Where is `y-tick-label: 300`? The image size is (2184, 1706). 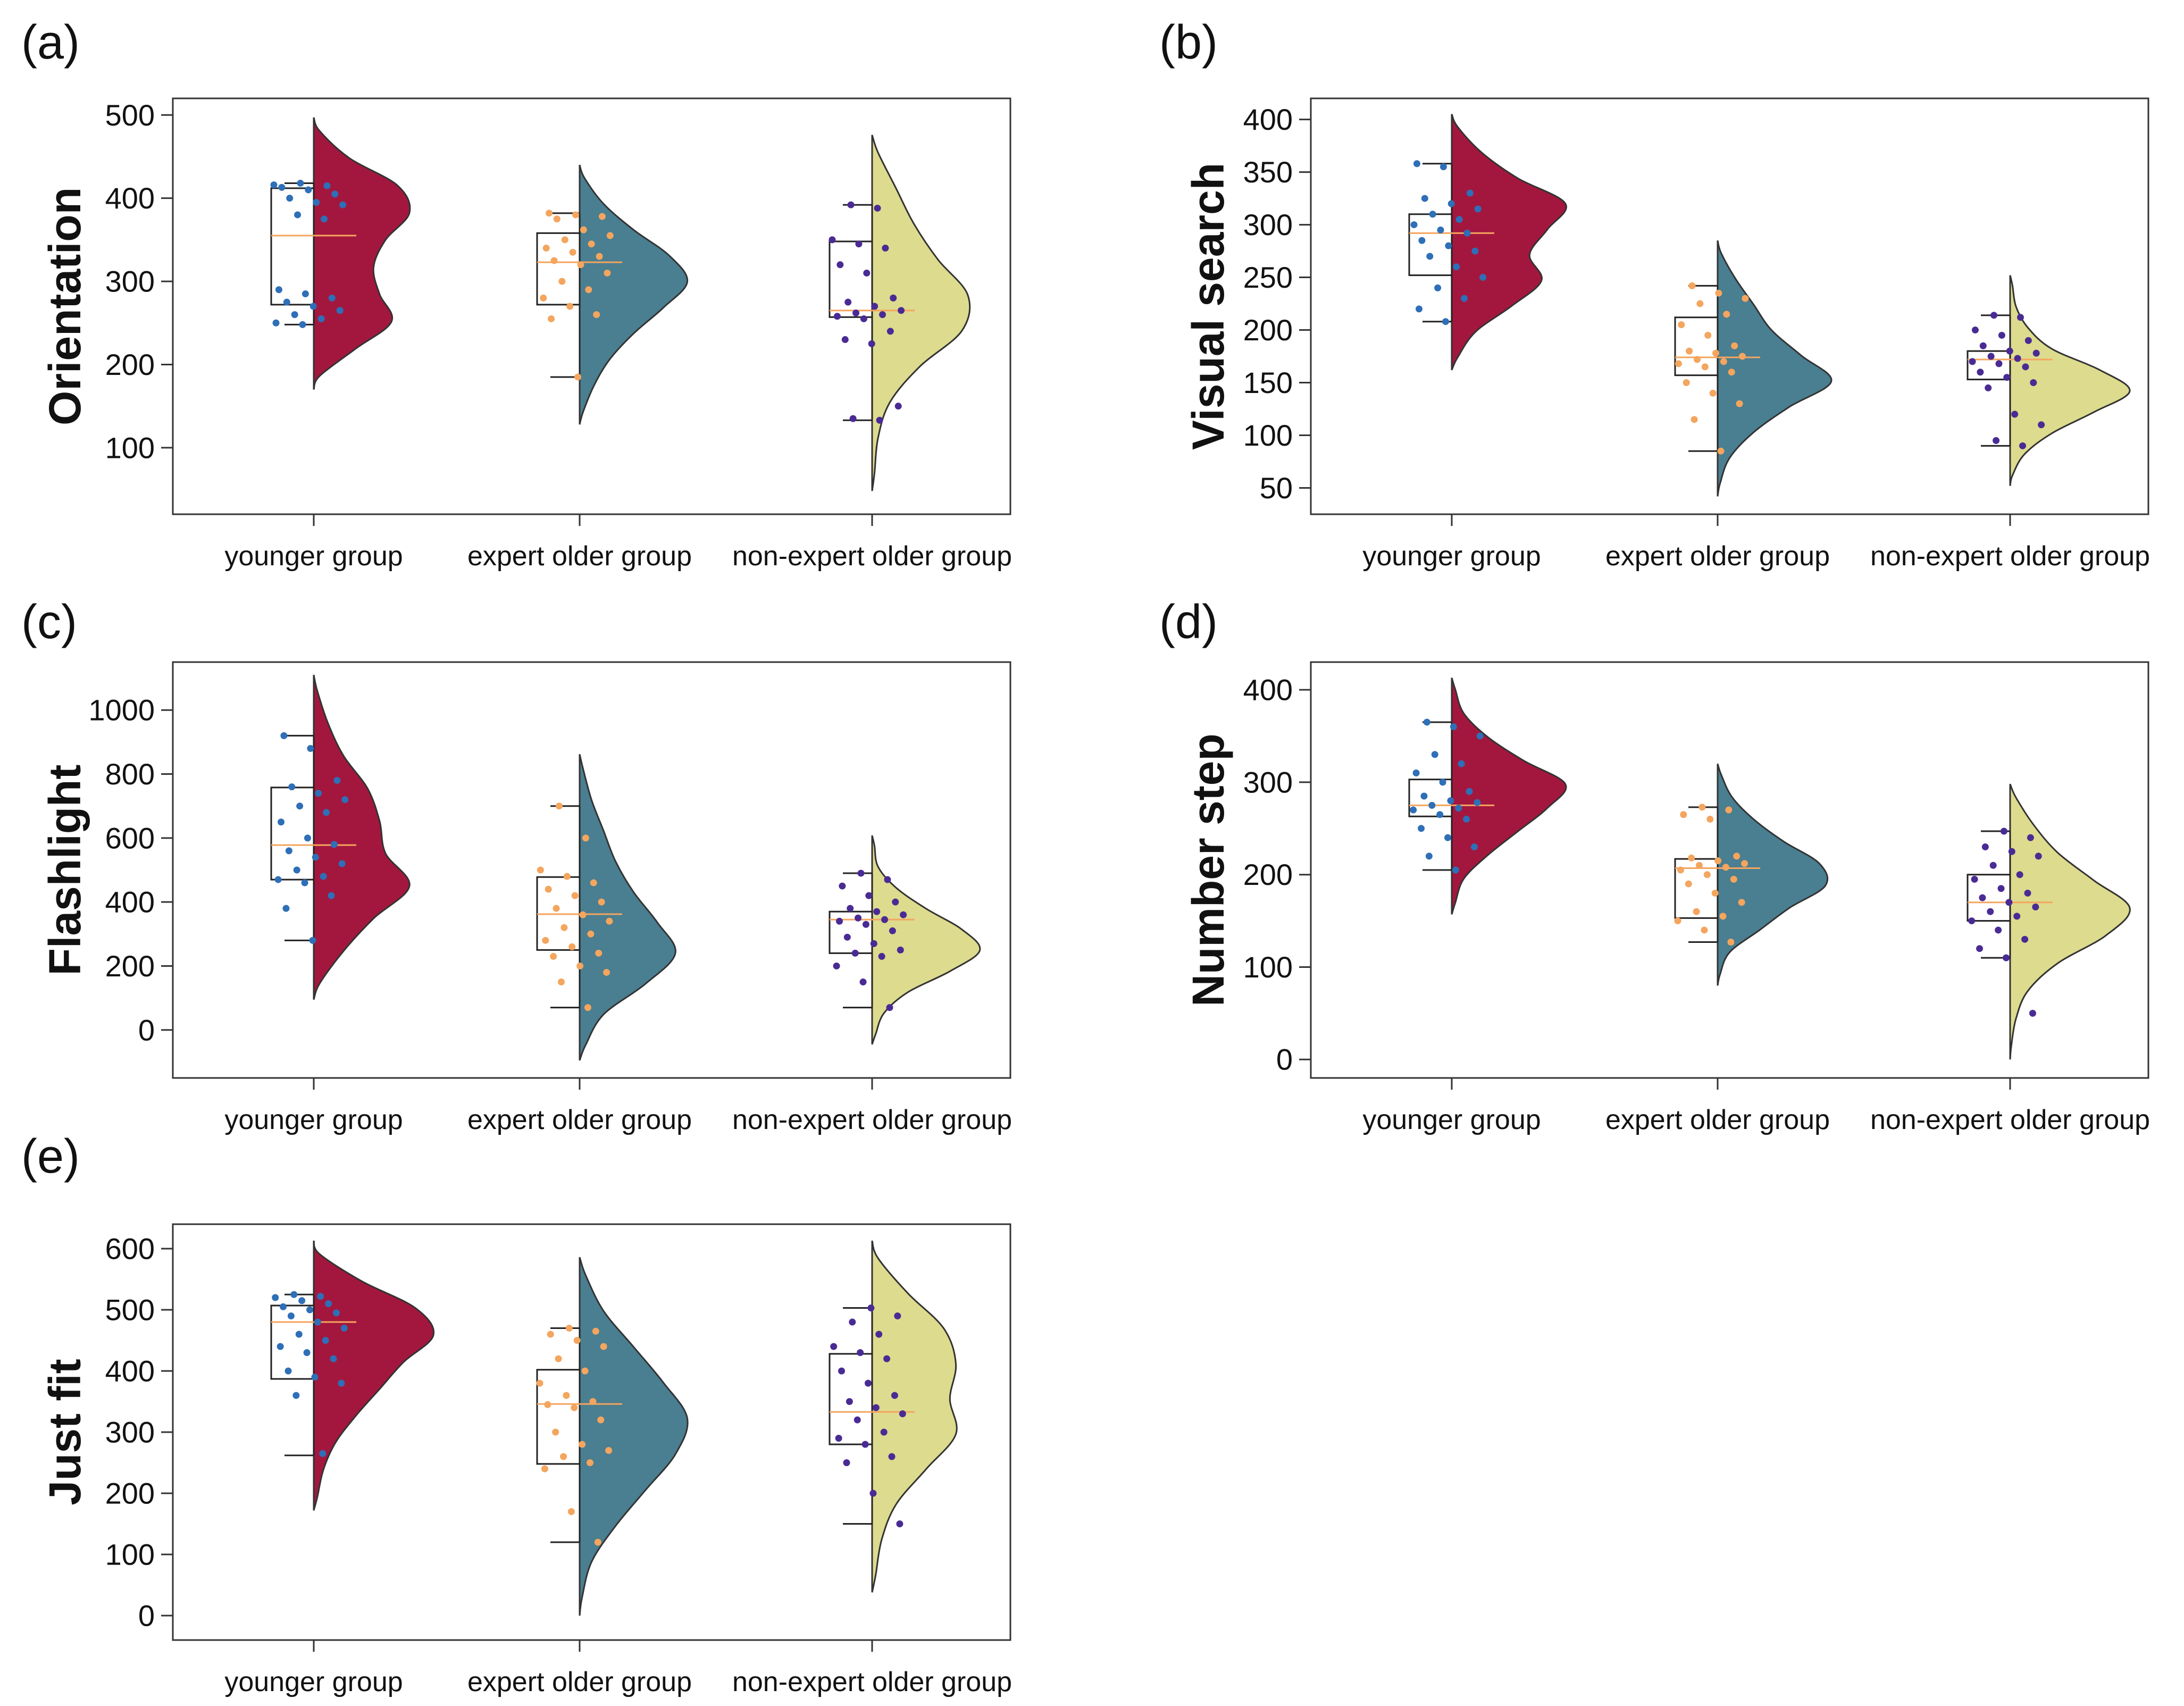
y-tick-label: 300 is located at coordinates (1268, 782).